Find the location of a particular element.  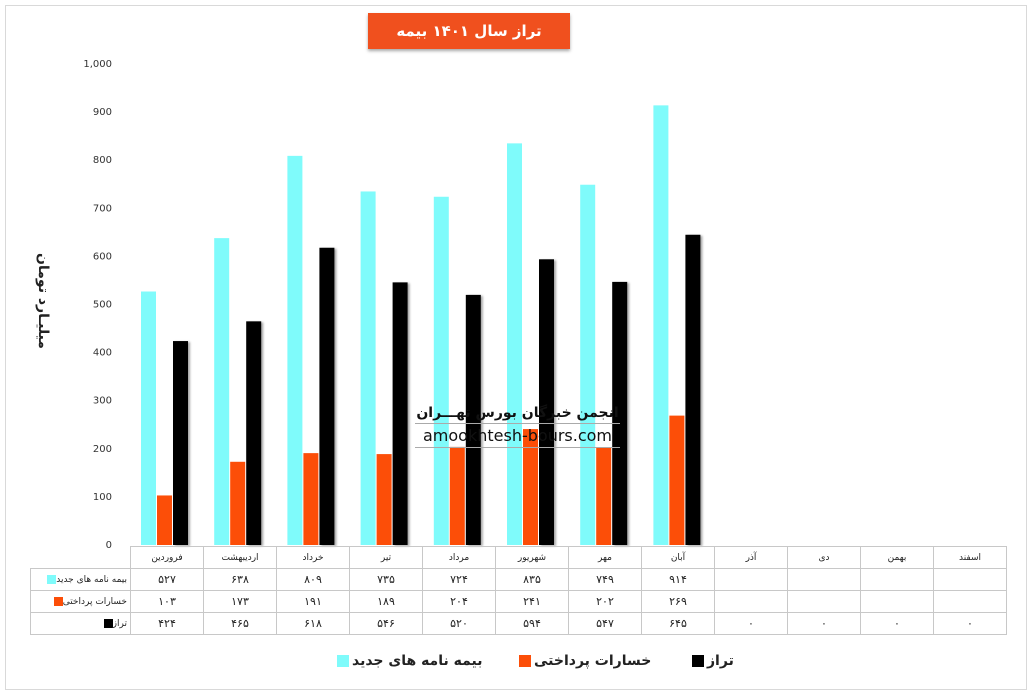

table-row: تراز ۴۲۴ ۴۶۵ ۶۱۸ ۵۴۶ ۵۲۰ ۵۹۴ ۵۴۷ ۶۴۵ ۰ ۰ ۰ ۰ is located at coordinates (518, 623).